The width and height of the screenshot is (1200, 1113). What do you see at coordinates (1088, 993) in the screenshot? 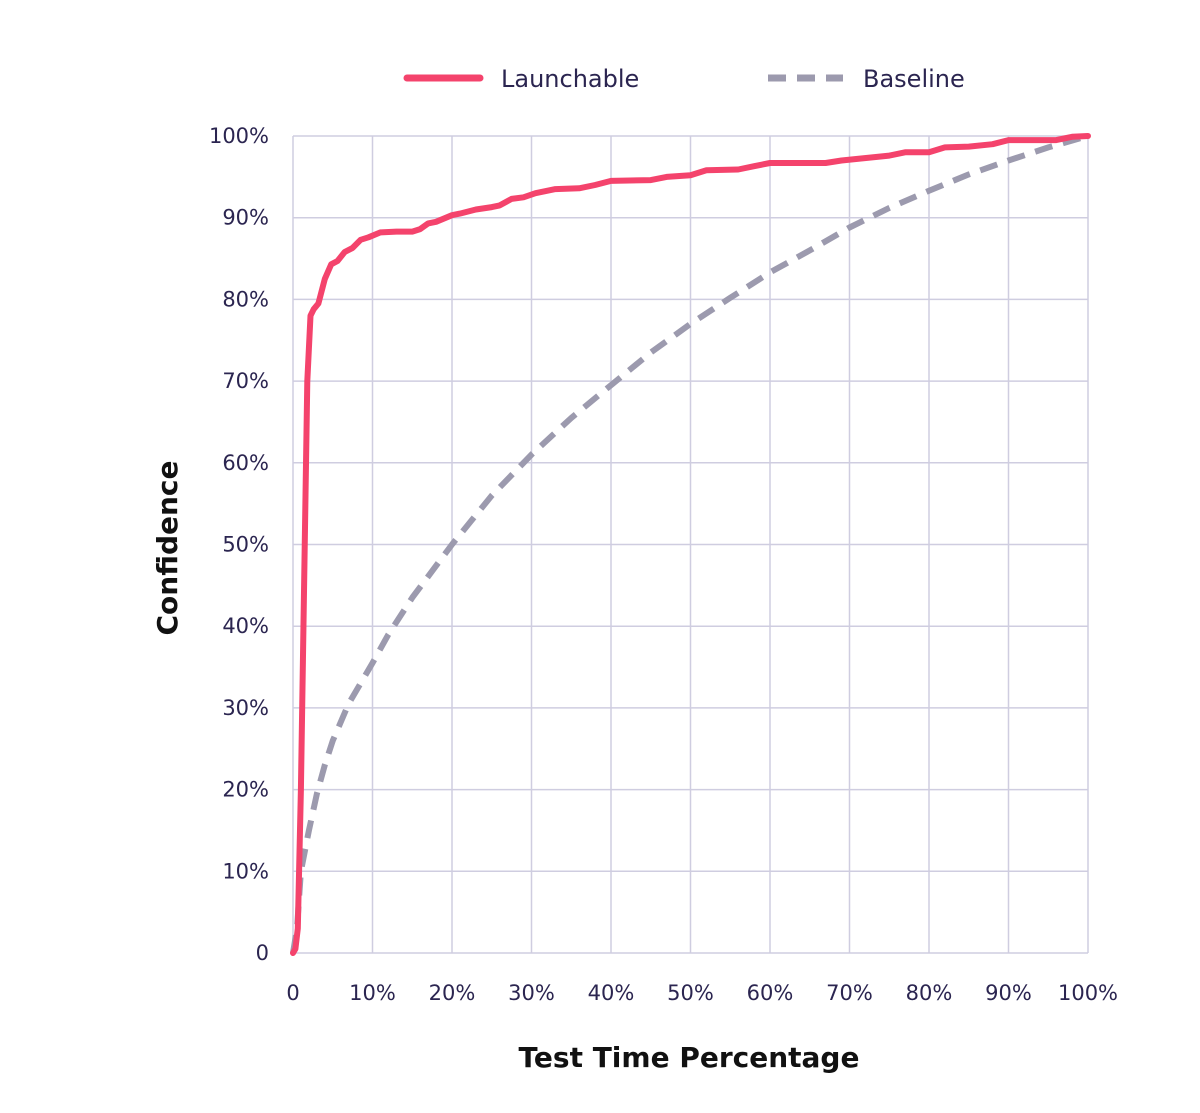
I see `x-tick-label: 100%` at bounding box center [1088, 993].